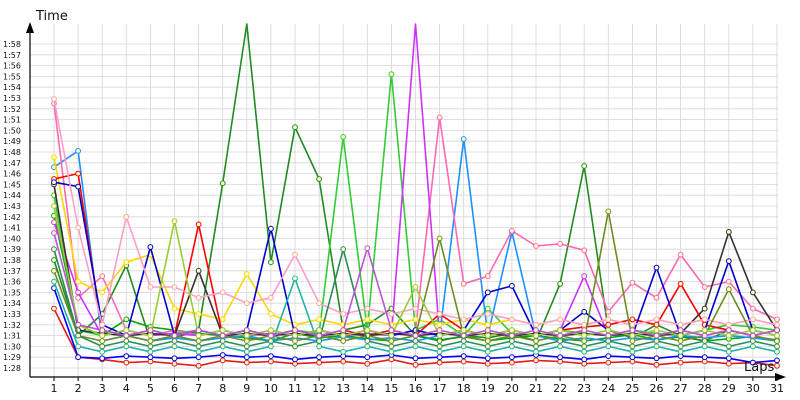  What do you see at coordinates (777, 388) in the screenshot?
I see `x-tick-label: 31` at bounding box center [777, 388].